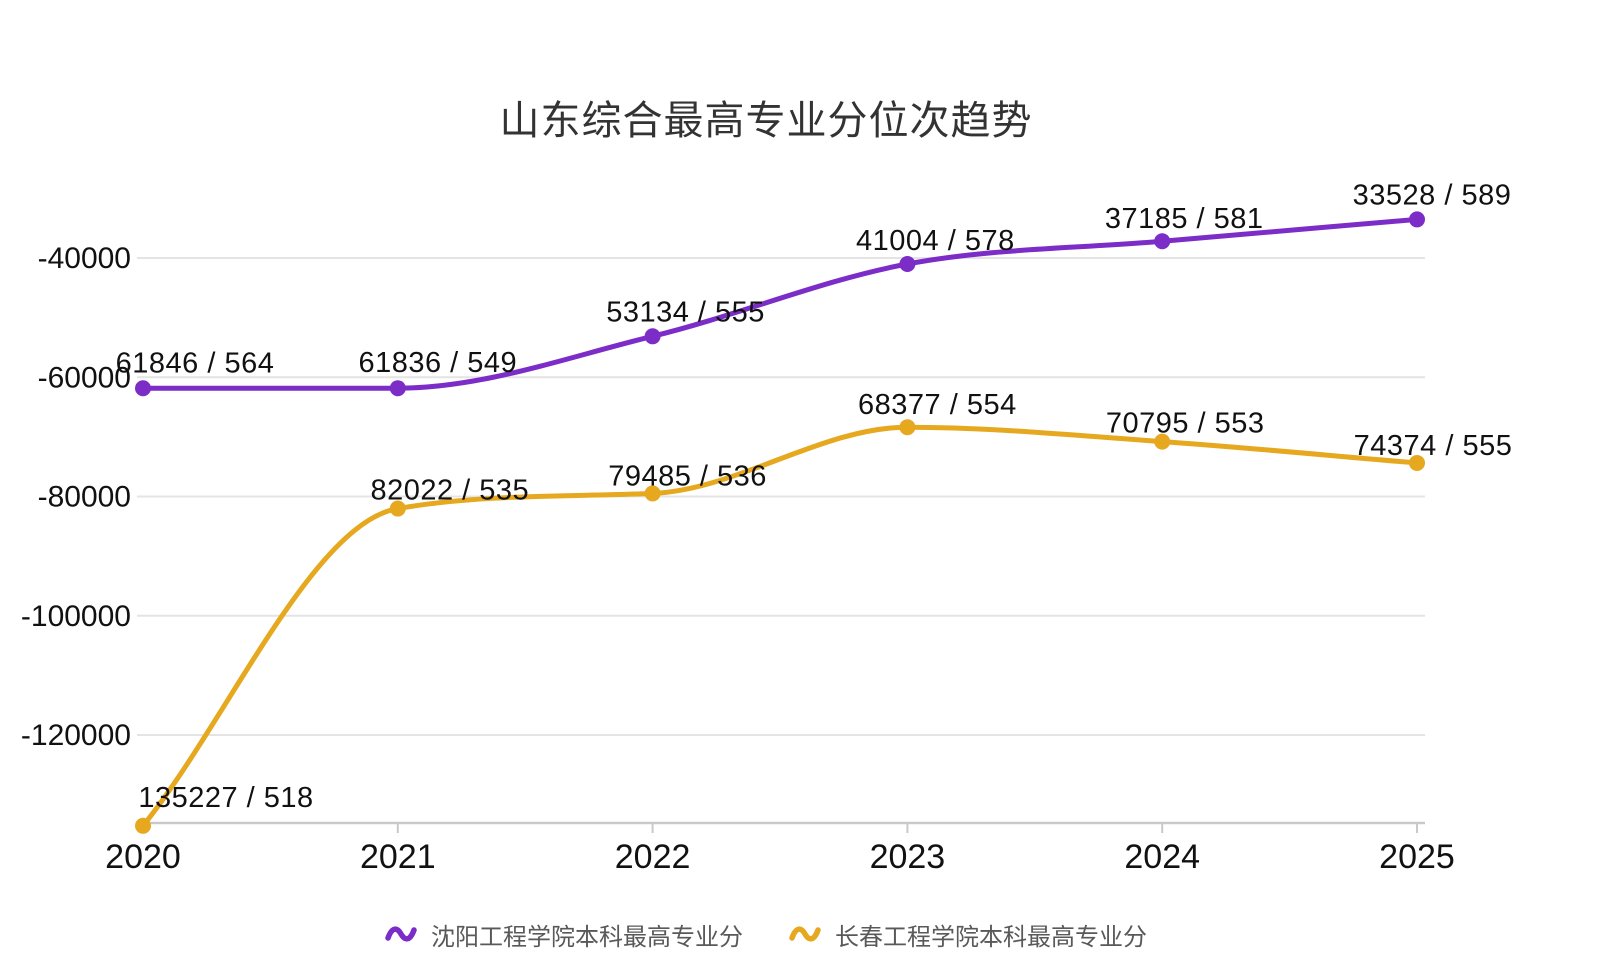  I want to click on data-point-label: 70795 / 553, so click(1185, 424).